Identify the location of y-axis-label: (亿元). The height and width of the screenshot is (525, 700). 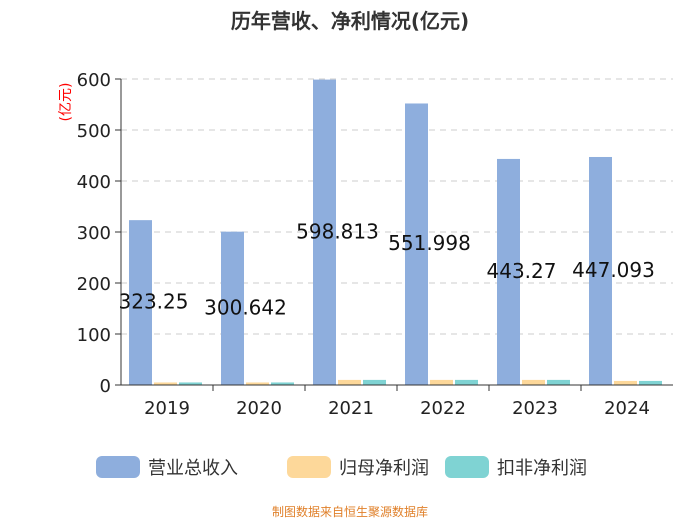
(66, 102).